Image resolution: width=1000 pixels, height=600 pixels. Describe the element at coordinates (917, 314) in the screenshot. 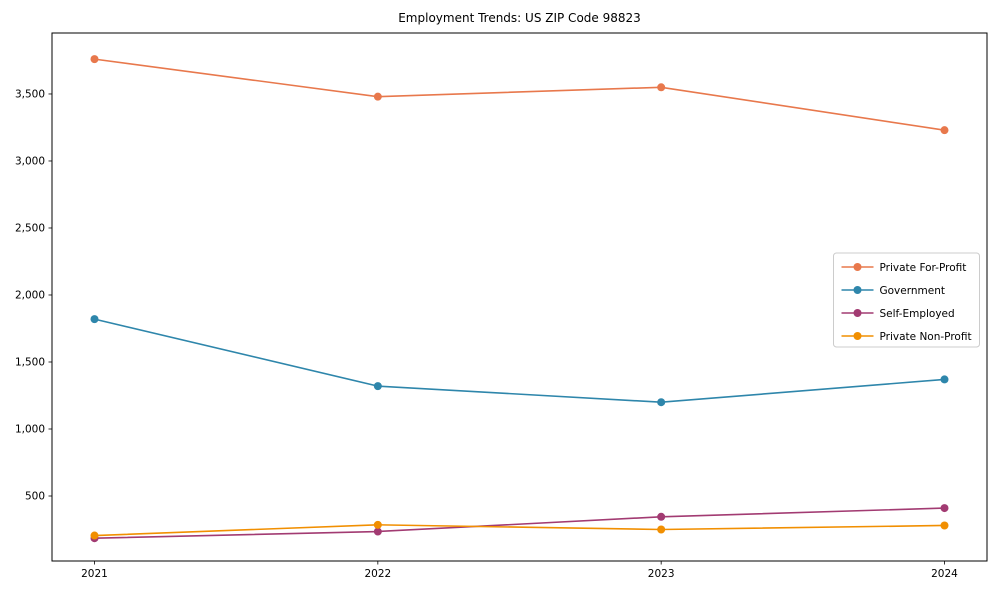

I see `legend-label: Self-Employed` at that location.